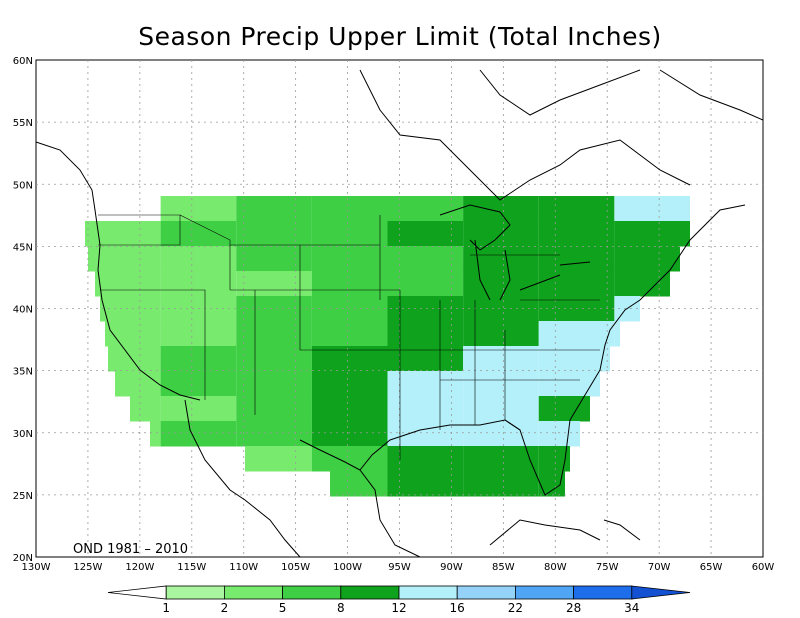  Describe the element at coordinates (398, 608) in the screenshot. I see `colorbar-label: 12` at that location.